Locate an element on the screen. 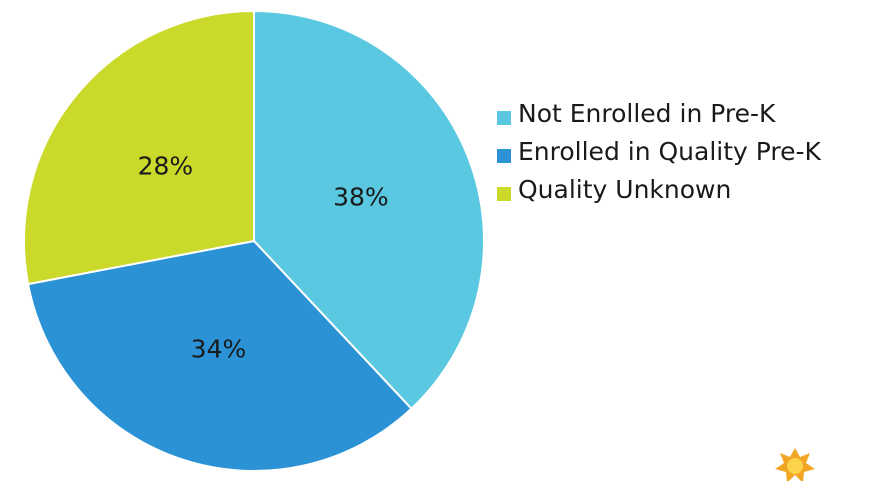 Image resolution: width=887 pixels, height=481 pixels. value-label: 28% is located at coordinates (166, 166).